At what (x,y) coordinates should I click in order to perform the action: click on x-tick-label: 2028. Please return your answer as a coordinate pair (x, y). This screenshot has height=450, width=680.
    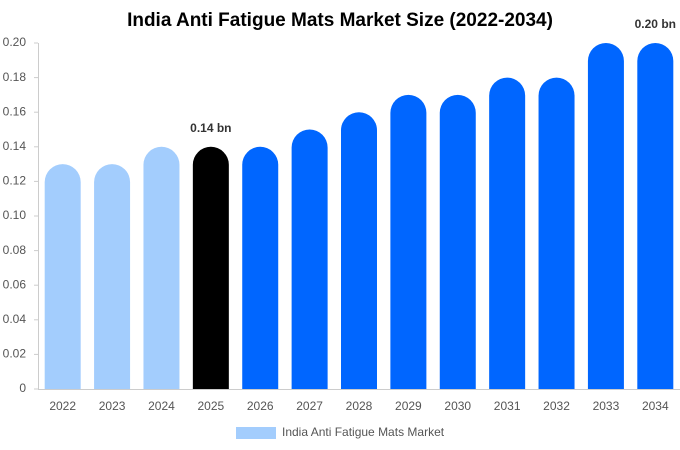
    Looking at the image, I should click on (359, 406).